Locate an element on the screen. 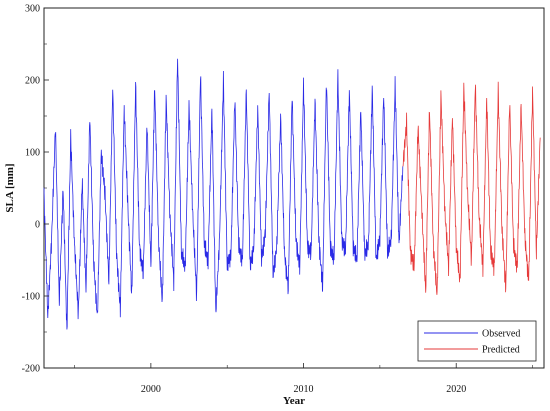 The image size is (550, 411). x-tick-label: 2000 is located at coordinates (151, 389).